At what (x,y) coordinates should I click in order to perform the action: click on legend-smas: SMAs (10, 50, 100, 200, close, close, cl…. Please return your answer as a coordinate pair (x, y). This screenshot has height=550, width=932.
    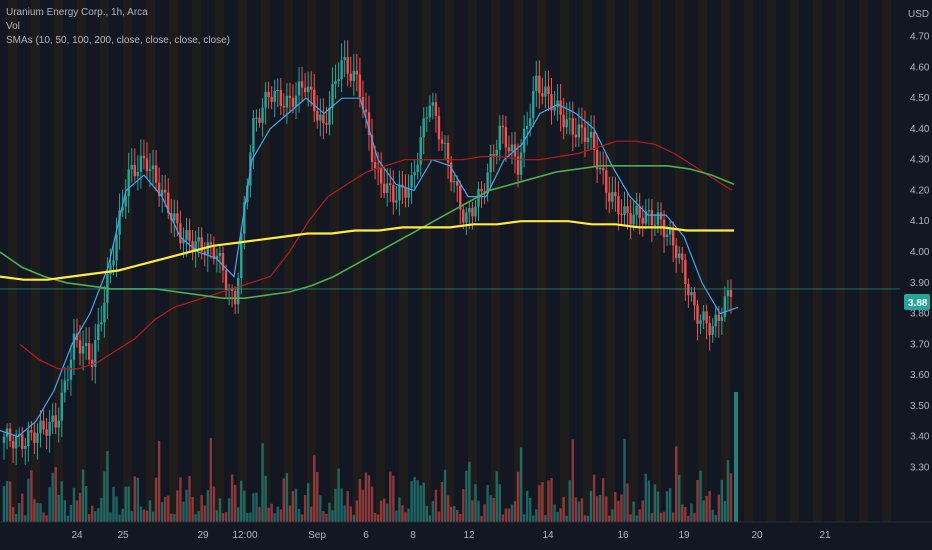
    Looking at the image, I should click on (118, 40).